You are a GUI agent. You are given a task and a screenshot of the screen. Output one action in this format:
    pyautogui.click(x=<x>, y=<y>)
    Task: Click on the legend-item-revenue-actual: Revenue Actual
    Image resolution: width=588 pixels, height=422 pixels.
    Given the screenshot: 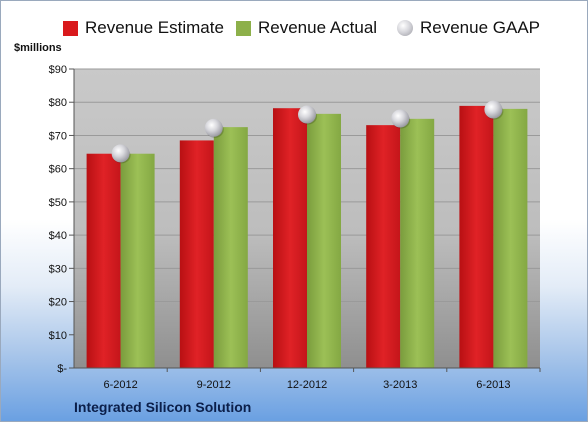 What is the action you would take?
    pyautogui.click(x=306, y=28)
    